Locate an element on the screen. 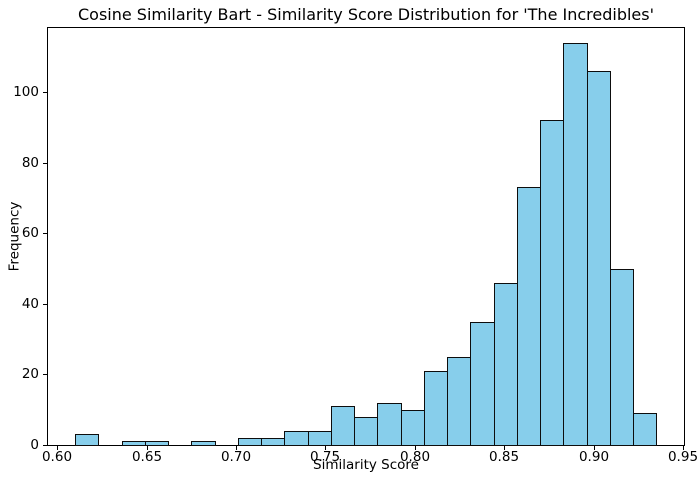 This screenshot has width=700, height=482. x-tick-label: 0.90 is located at coordinates (594, 457).